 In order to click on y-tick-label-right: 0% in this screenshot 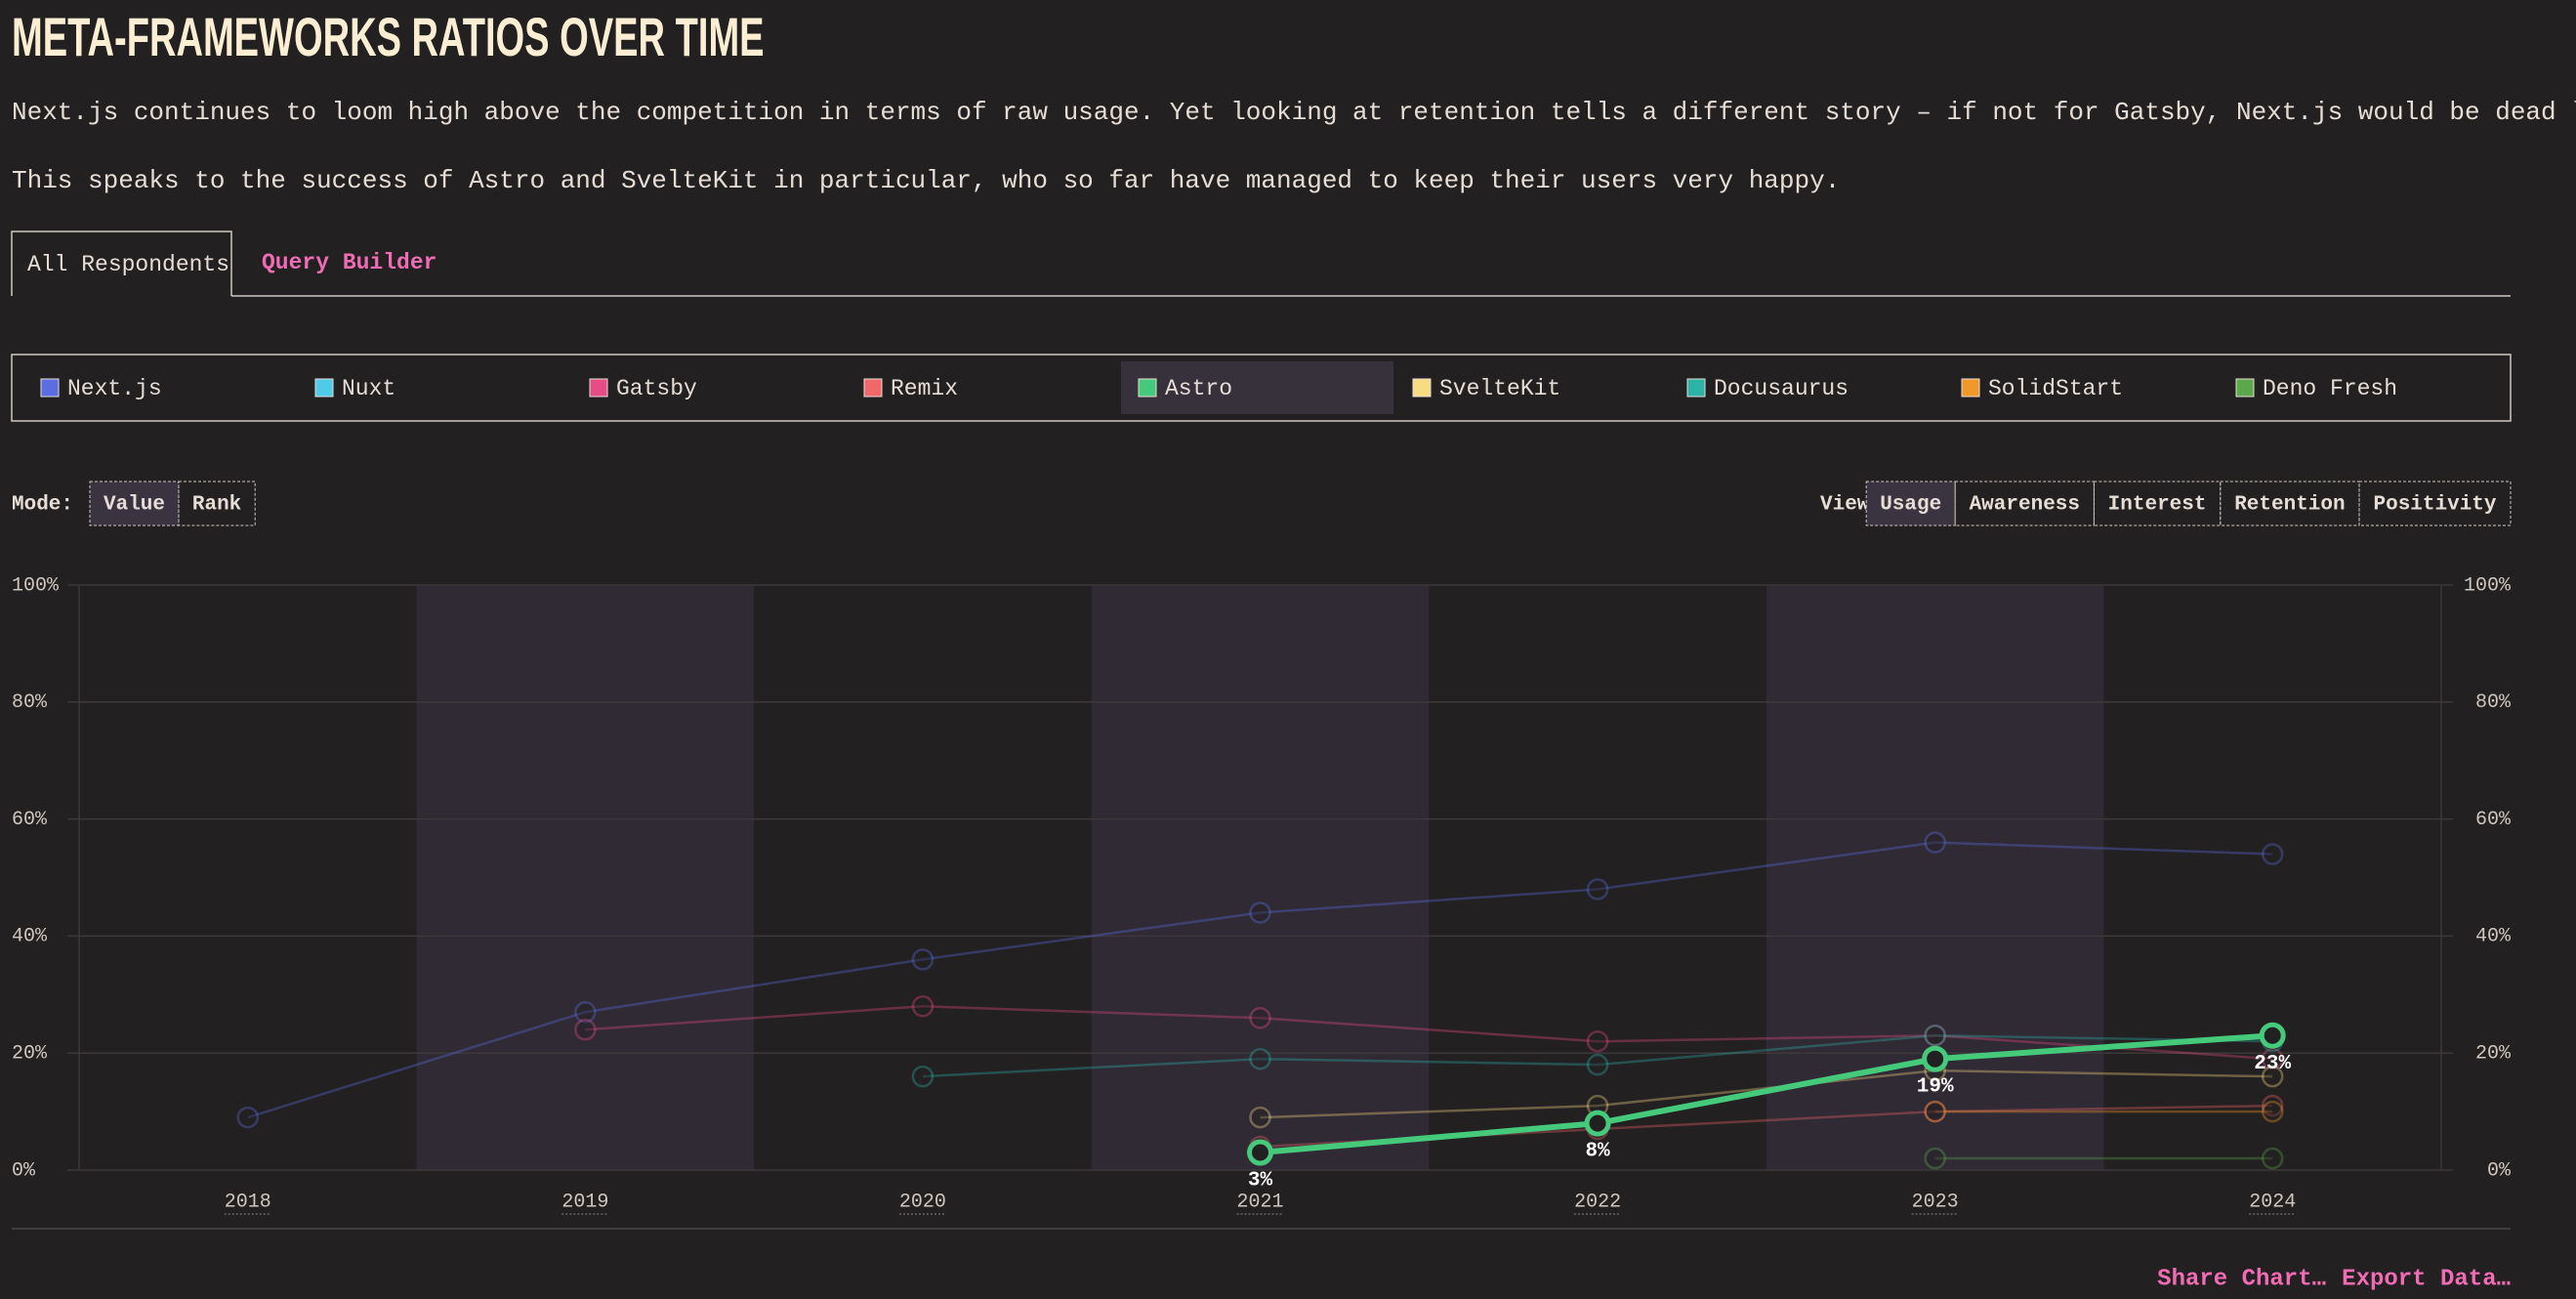, I will do `click(2499, 1170)`.